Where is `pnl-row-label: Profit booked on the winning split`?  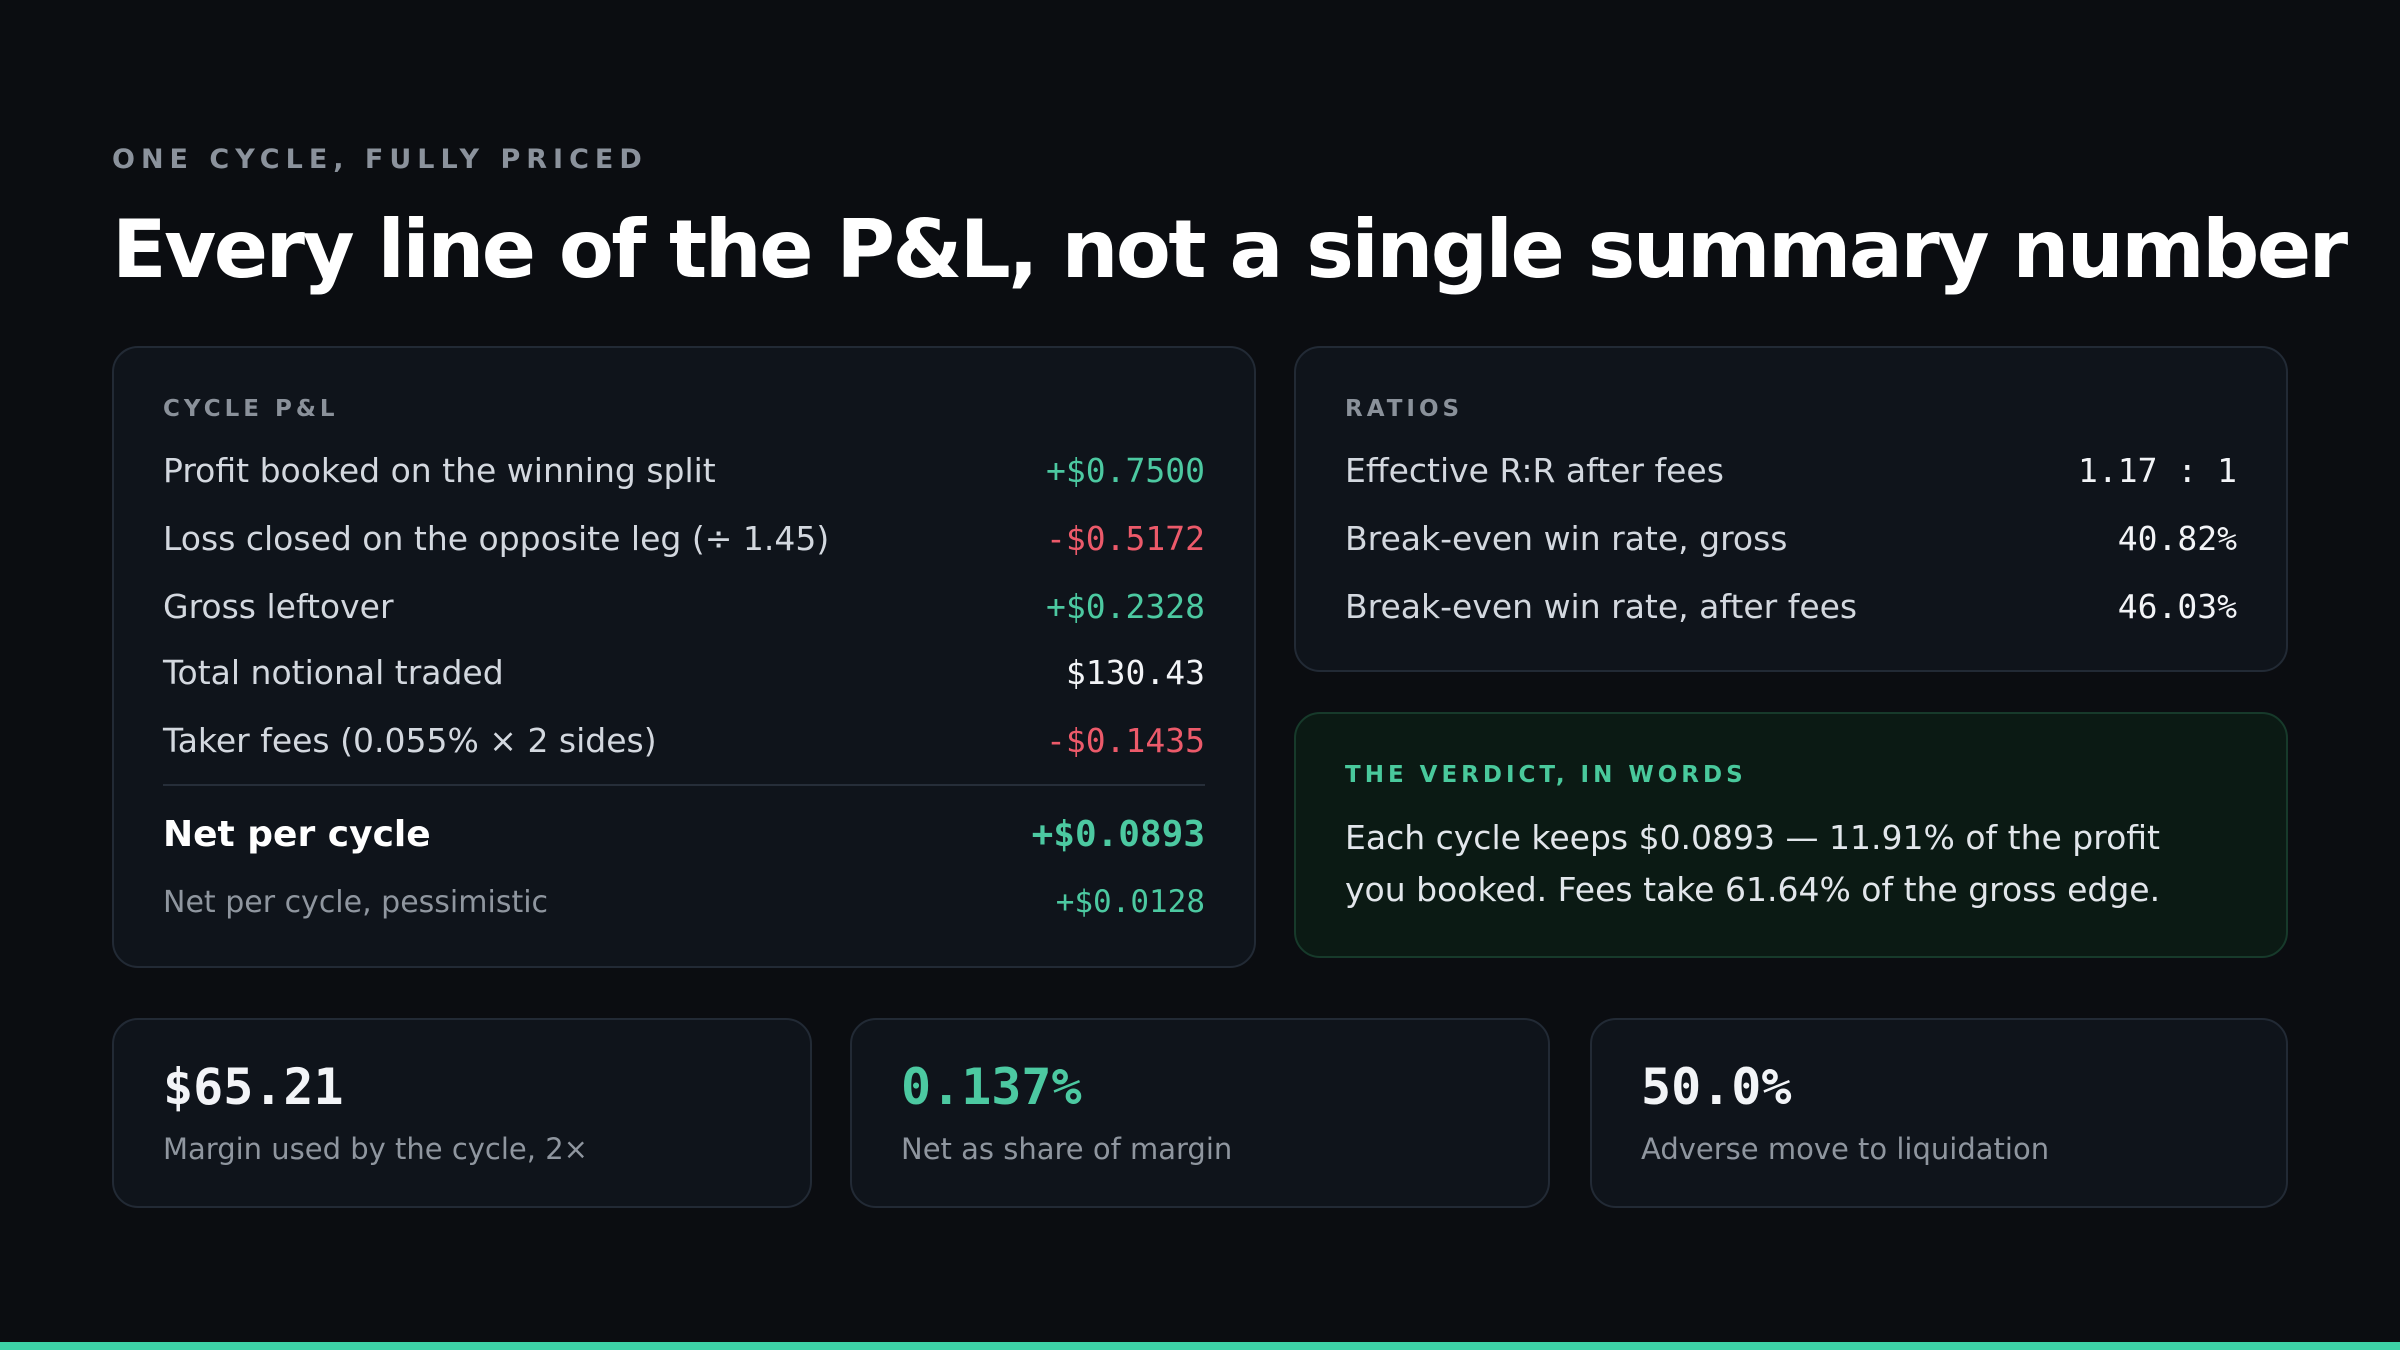 pnl-row-label: Profit booked on the winning split is located at coordinates (439, 470).